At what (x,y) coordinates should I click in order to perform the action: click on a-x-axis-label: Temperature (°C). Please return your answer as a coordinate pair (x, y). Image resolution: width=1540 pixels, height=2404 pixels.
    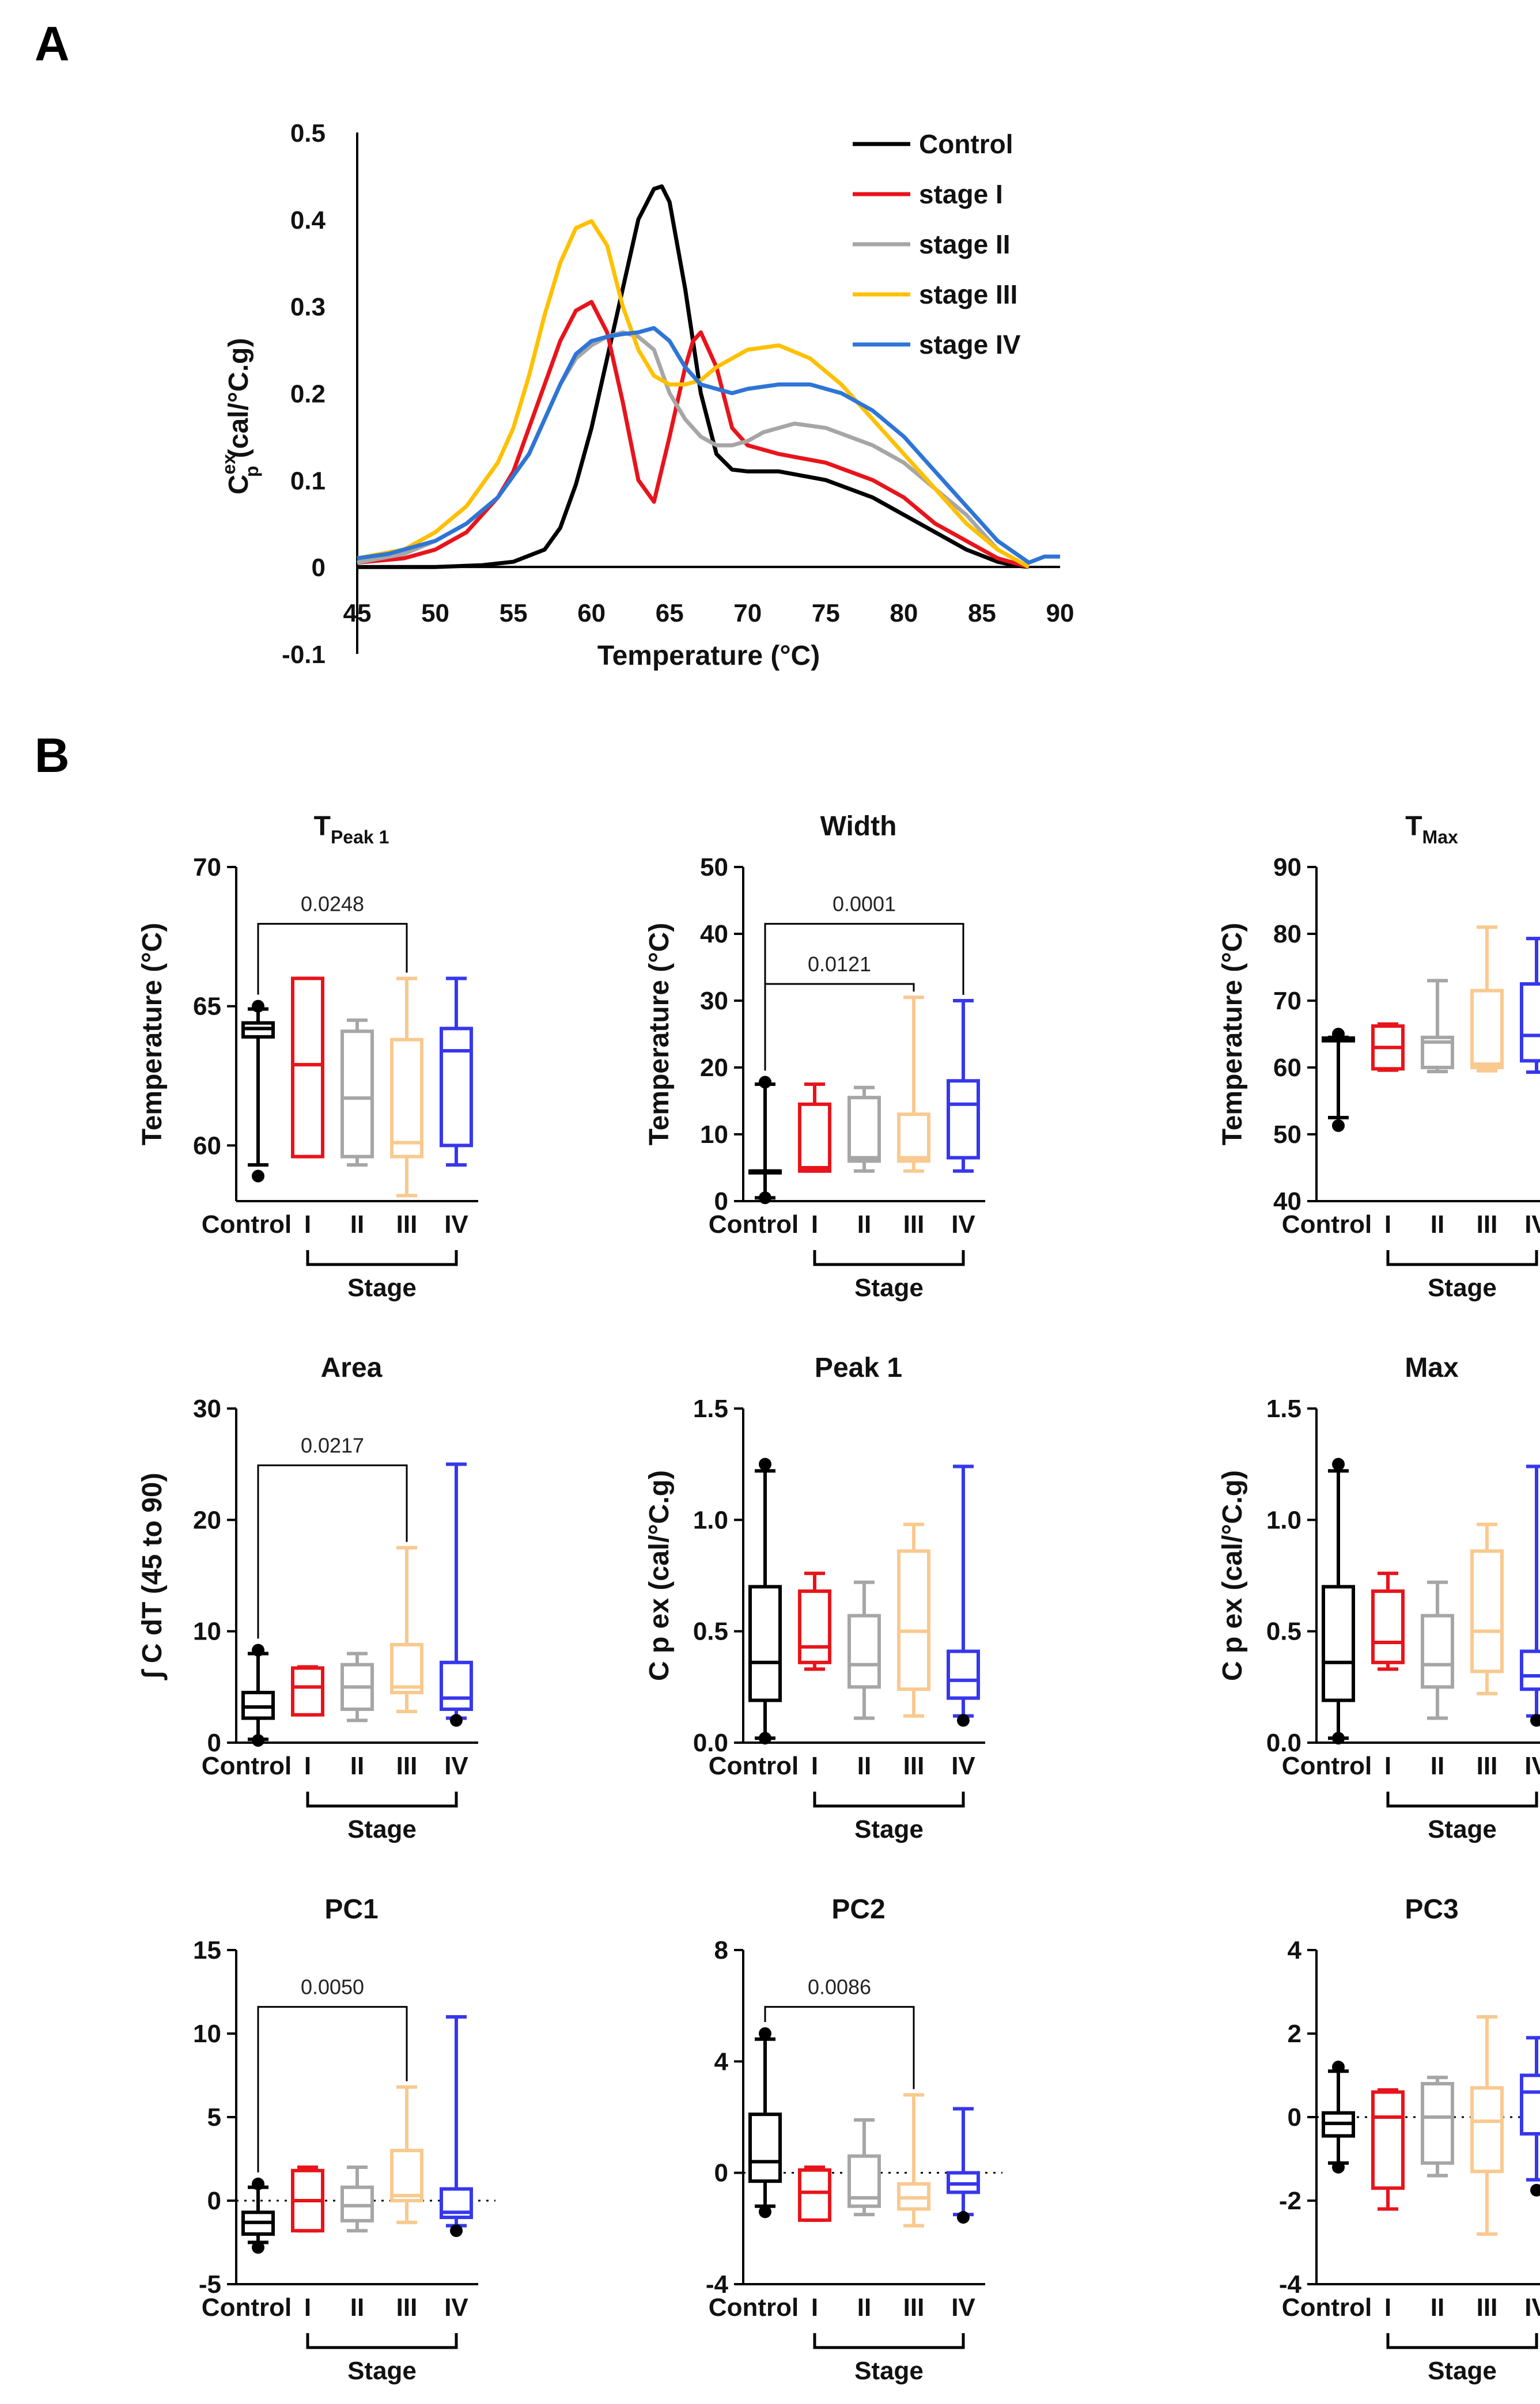
    Looking at the image, I should click on (708, 656).